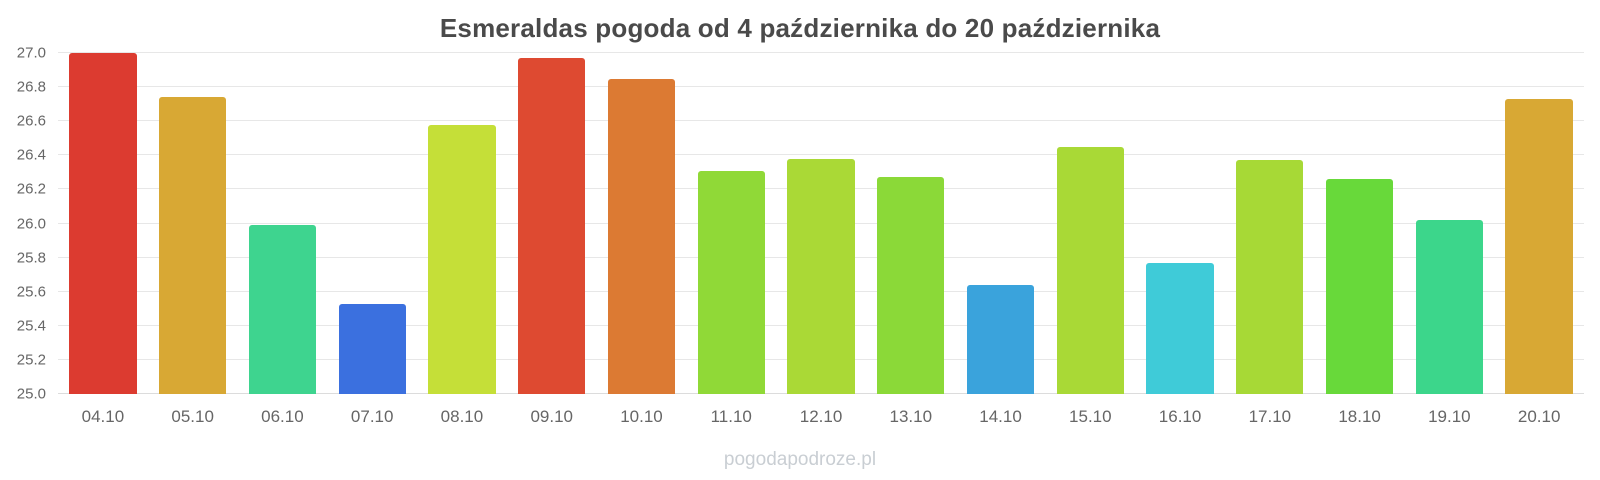 This screenshot has width=1600, height=480. What do you see at coordinates (192, 416) in the screenshot?
I see `x-tick-label: 05.10` at bounding box center [192, 416].